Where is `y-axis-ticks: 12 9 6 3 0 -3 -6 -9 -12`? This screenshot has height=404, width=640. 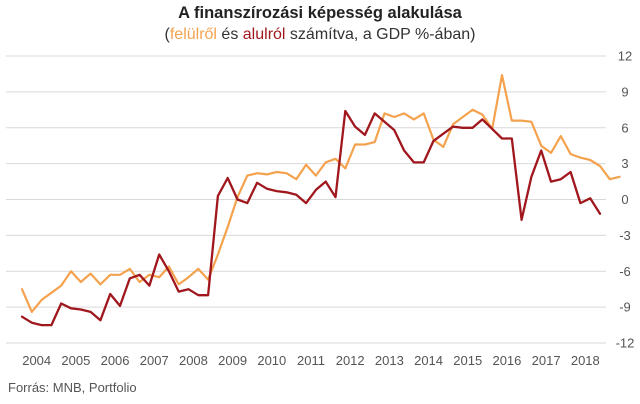 y-axis-ticks: 12 9 6 3 0 -3 -6 -9 -12 is located at coordinates (625, 200).